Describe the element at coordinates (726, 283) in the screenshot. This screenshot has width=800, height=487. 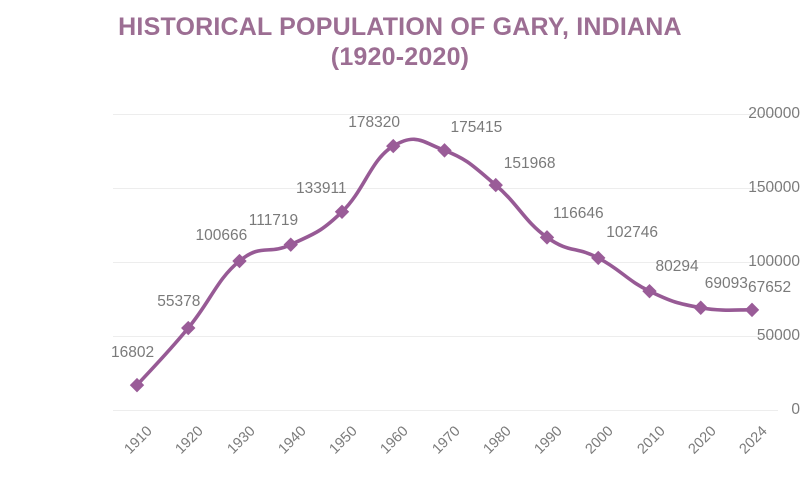
I see `data-point-label: 69093` at that location.